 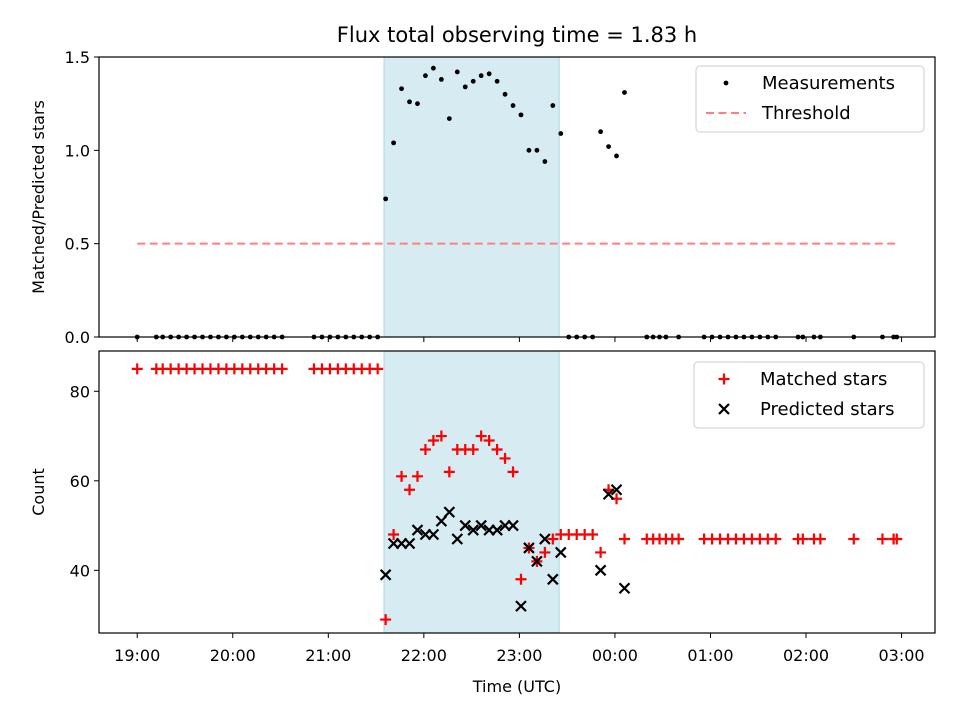 I want to click on legend: Matched stars Predicted stars, so click(x=809, y=395).